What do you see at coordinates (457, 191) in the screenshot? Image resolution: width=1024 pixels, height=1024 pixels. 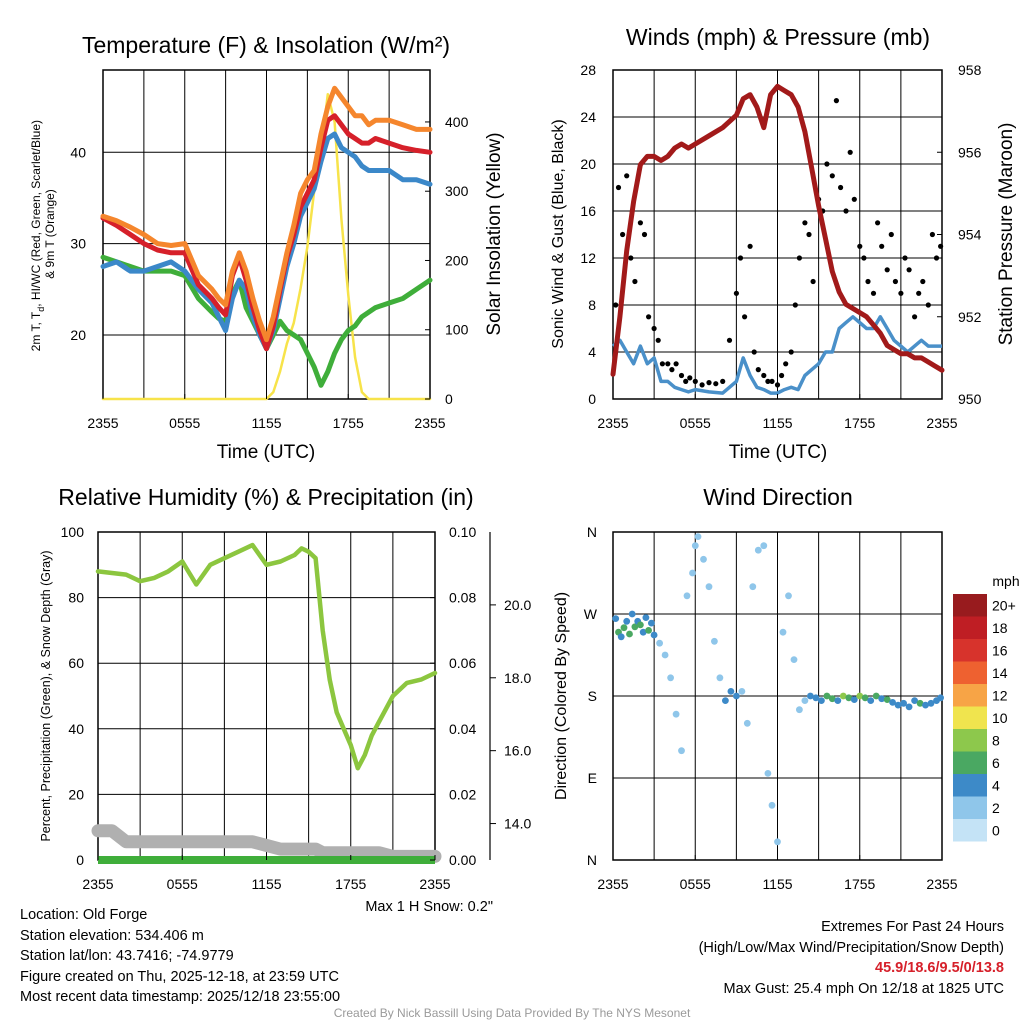 I see `solar-ytick-label: 300` at bounding box center [457, 191].